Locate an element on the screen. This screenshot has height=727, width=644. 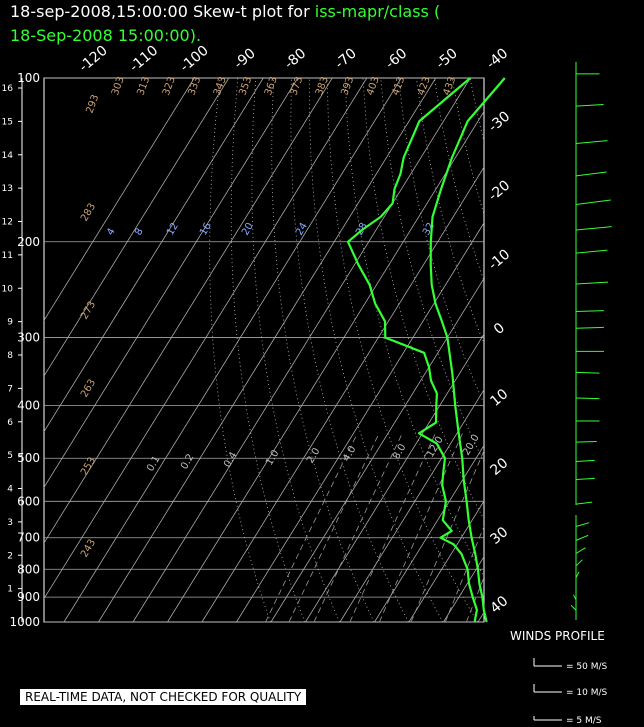
height-tick-label: 5 is located at coordinates (10, 456).